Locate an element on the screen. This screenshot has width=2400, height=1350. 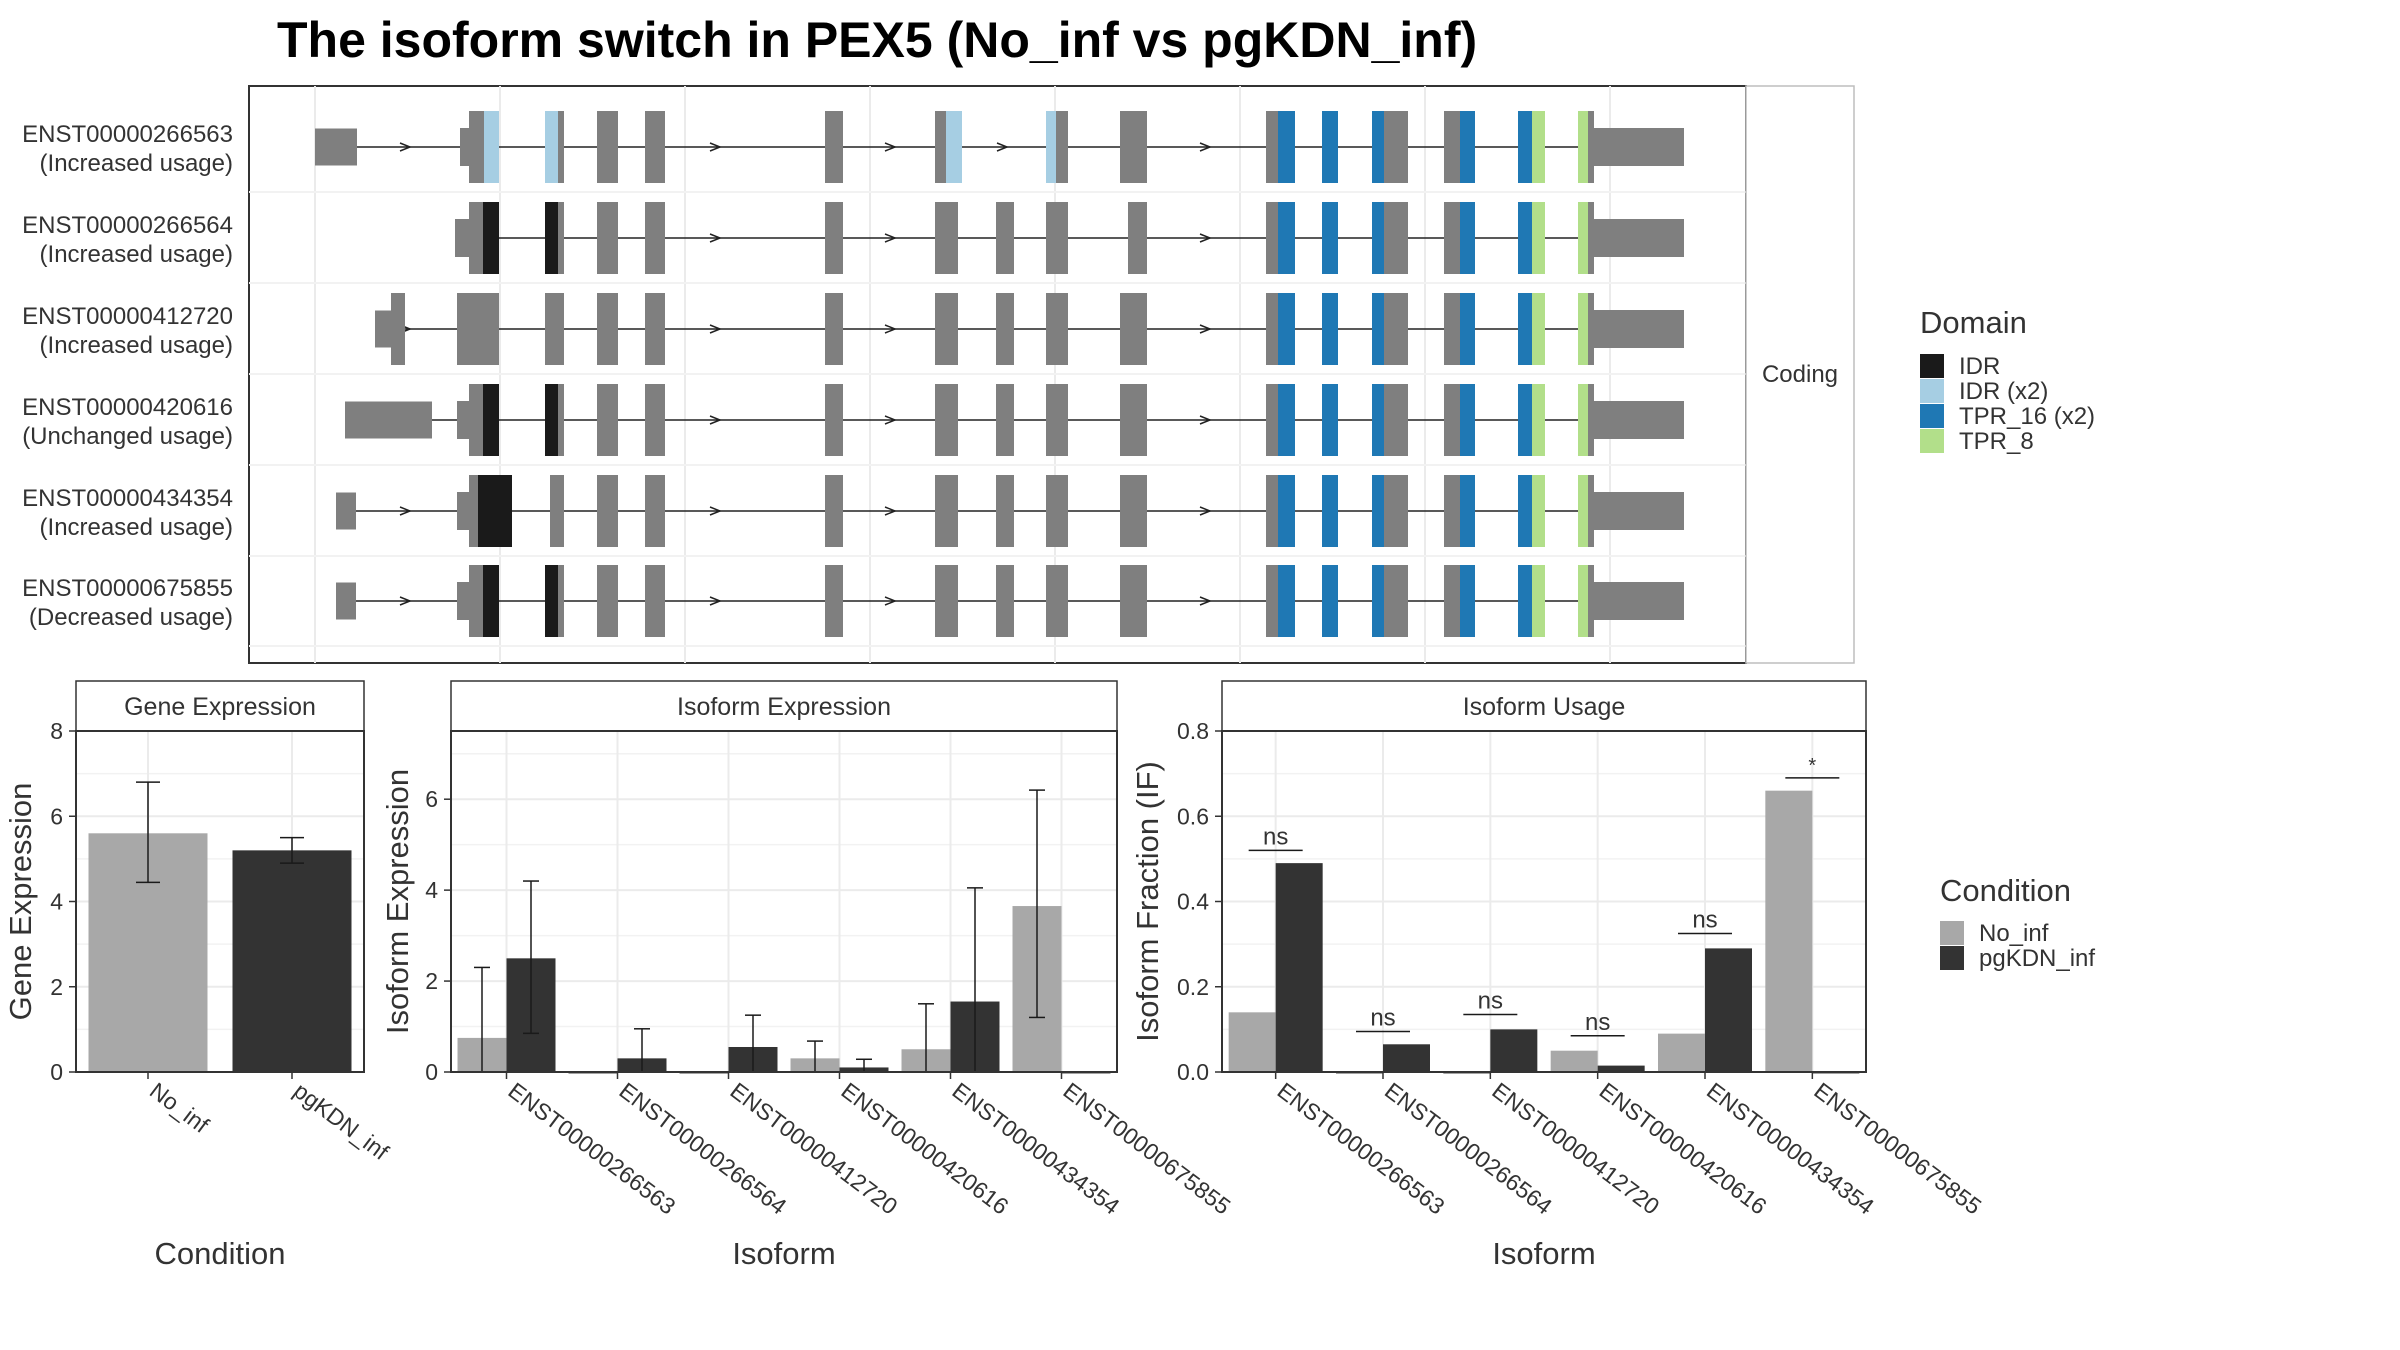
isoform-row-usage: (Increased usage) is located at coordinates (136, 254).